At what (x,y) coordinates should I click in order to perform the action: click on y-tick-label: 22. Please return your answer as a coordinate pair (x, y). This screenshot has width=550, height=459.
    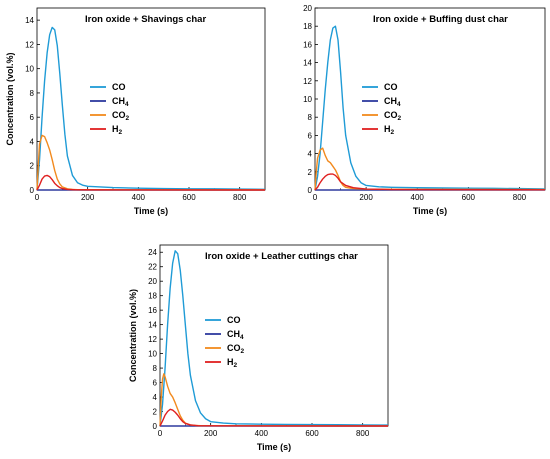
    Looking at the image, I should click on (152, 267).